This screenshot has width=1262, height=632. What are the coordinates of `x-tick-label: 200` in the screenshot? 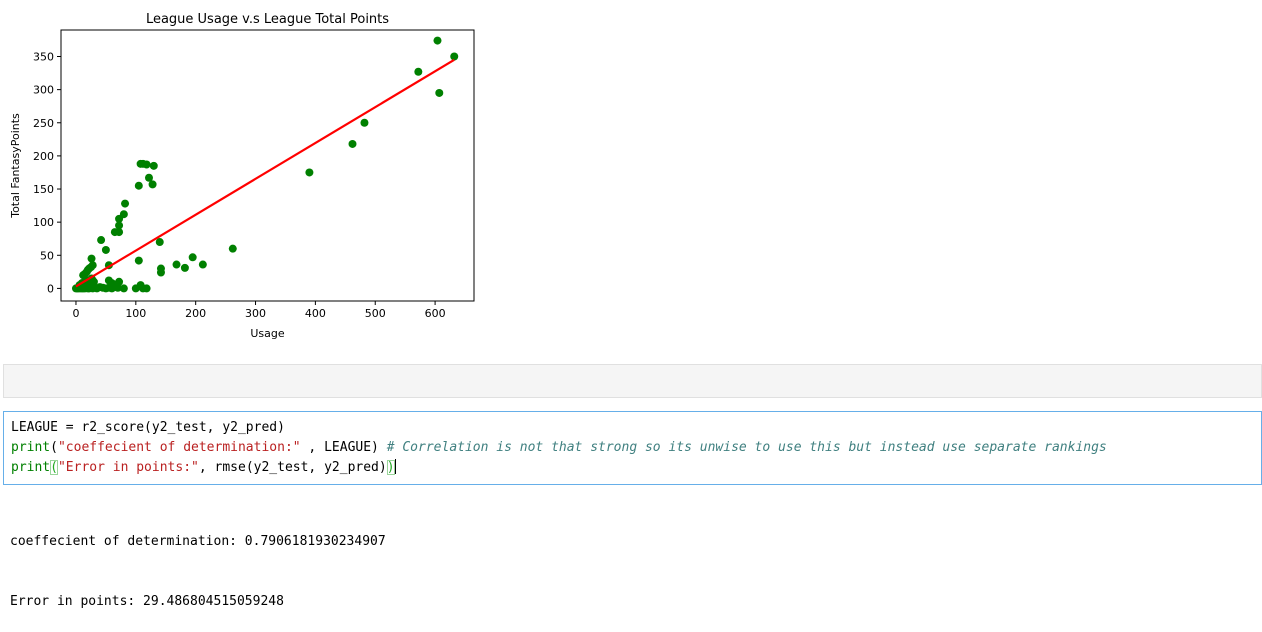 It's located at (195, 313).